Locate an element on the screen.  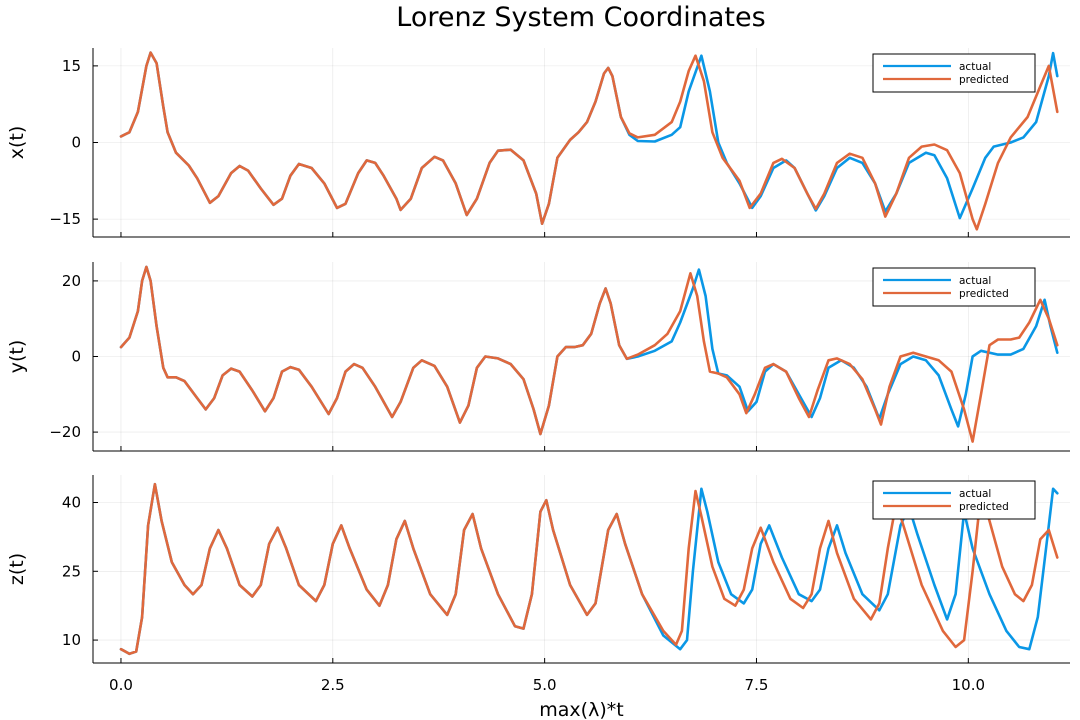
x-tick-label: 7.5 is located at coordinates (757, 685).